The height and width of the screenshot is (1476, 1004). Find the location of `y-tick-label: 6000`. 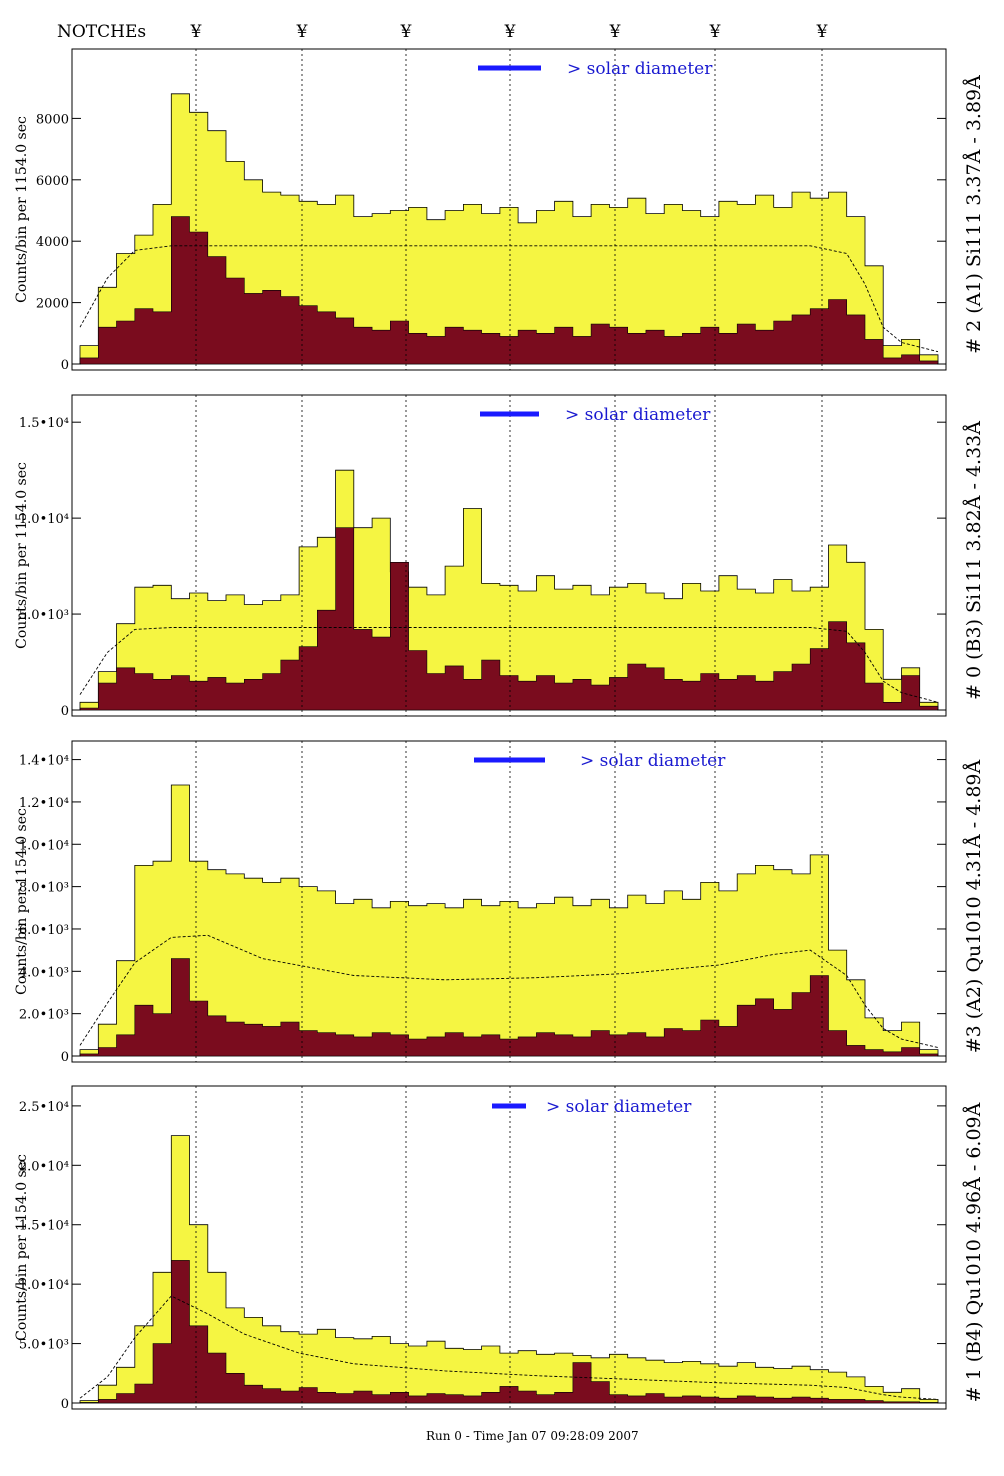

y-tick-label: 6000 is located at coordinates (52, 181).